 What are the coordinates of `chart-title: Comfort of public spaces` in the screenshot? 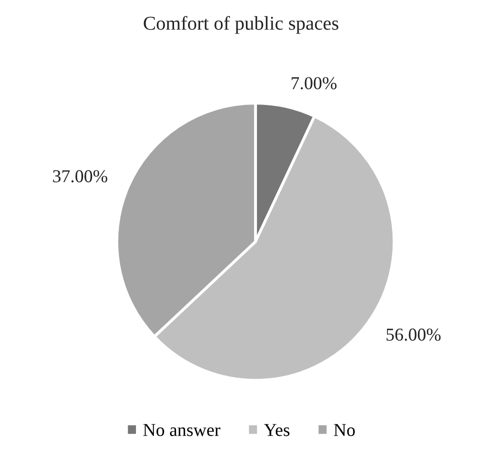 It's located at (241, 25).